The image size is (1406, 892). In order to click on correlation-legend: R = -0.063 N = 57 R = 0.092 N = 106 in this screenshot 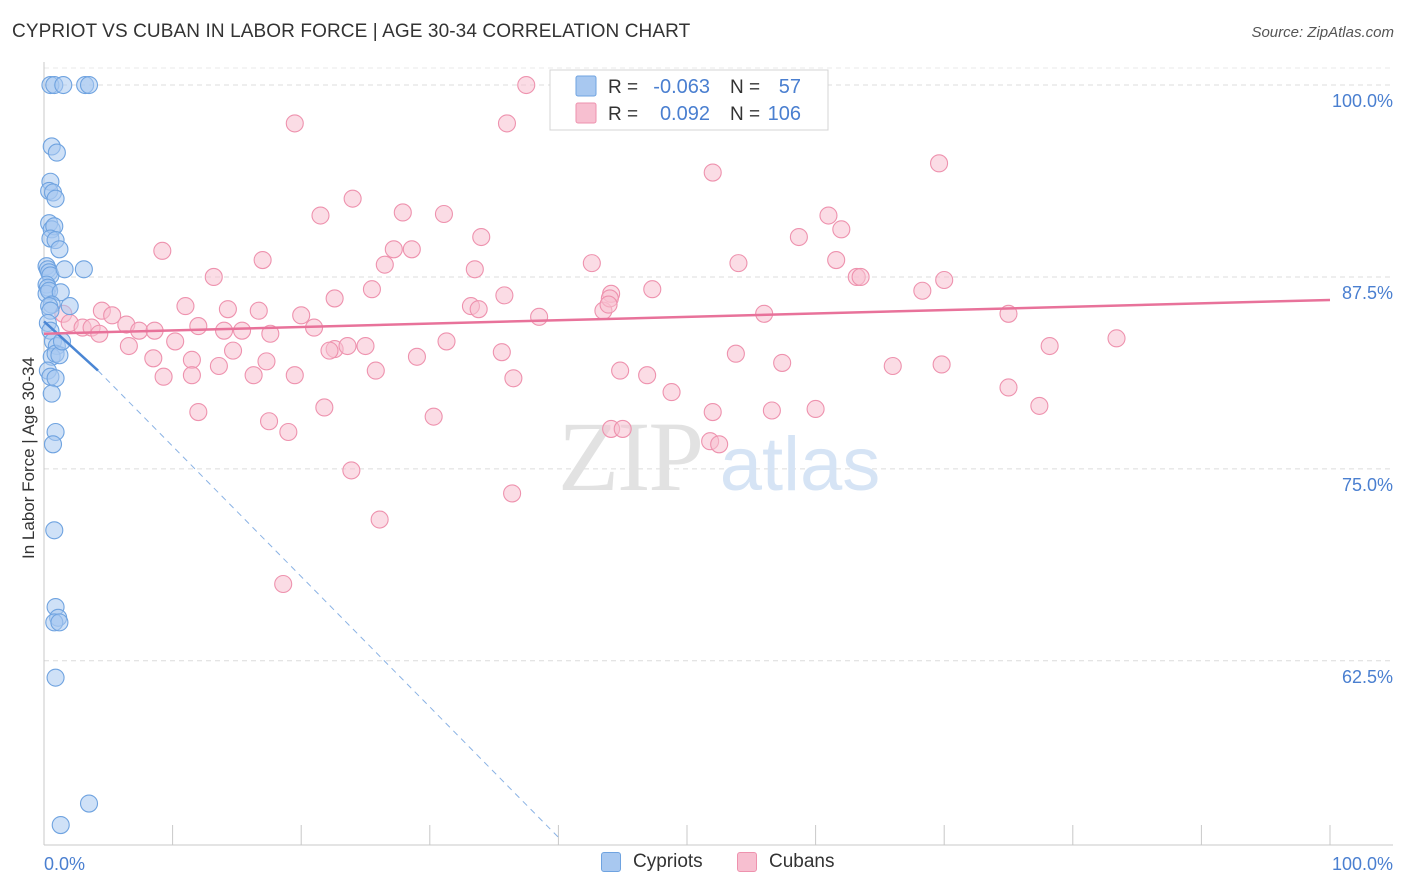, I will do `click(689, 100)`.